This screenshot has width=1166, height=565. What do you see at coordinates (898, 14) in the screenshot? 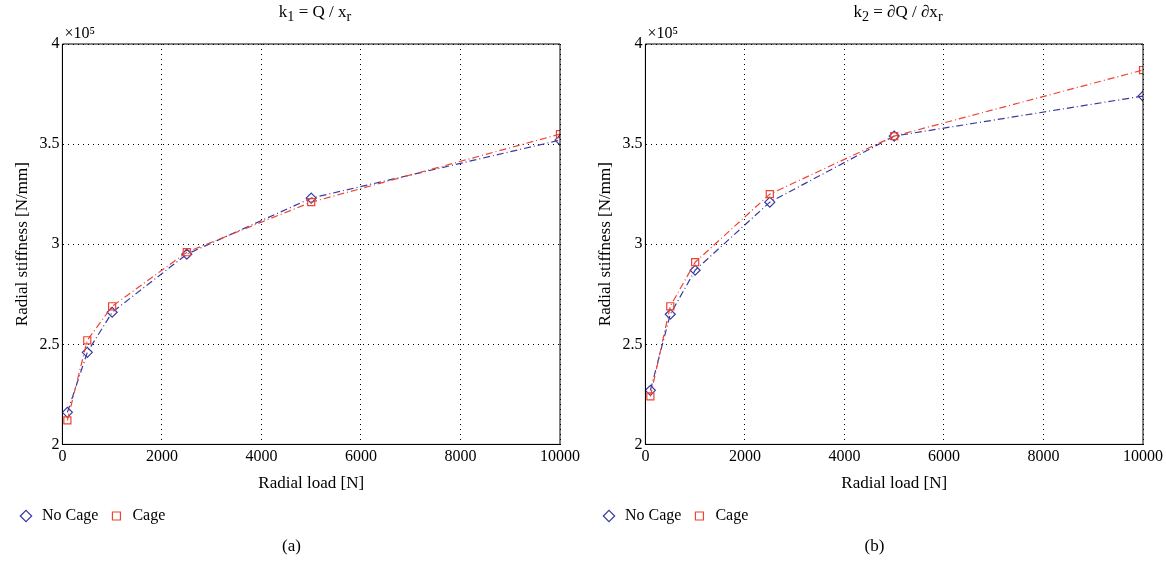
I see `chart-title: k$_{2}$ = ∂Q / ∂x$_{r}$` at bounding box center [898, 14].